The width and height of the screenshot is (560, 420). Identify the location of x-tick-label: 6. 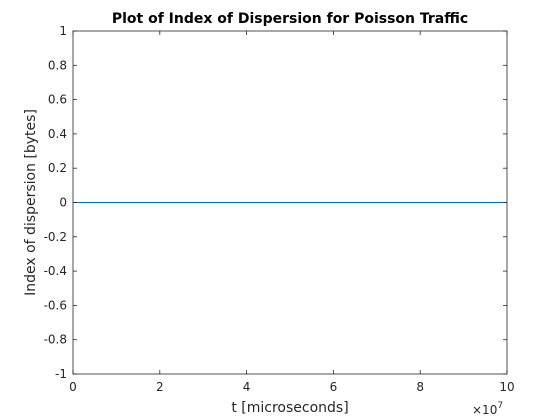
(334, 387).